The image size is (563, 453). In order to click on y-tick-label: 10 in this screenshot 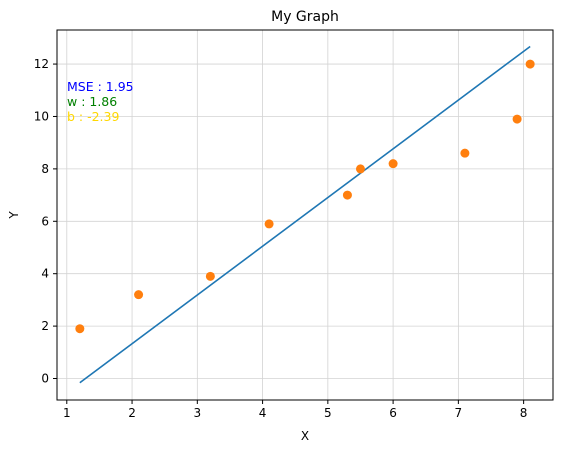, I will do `click(41, 116)`.